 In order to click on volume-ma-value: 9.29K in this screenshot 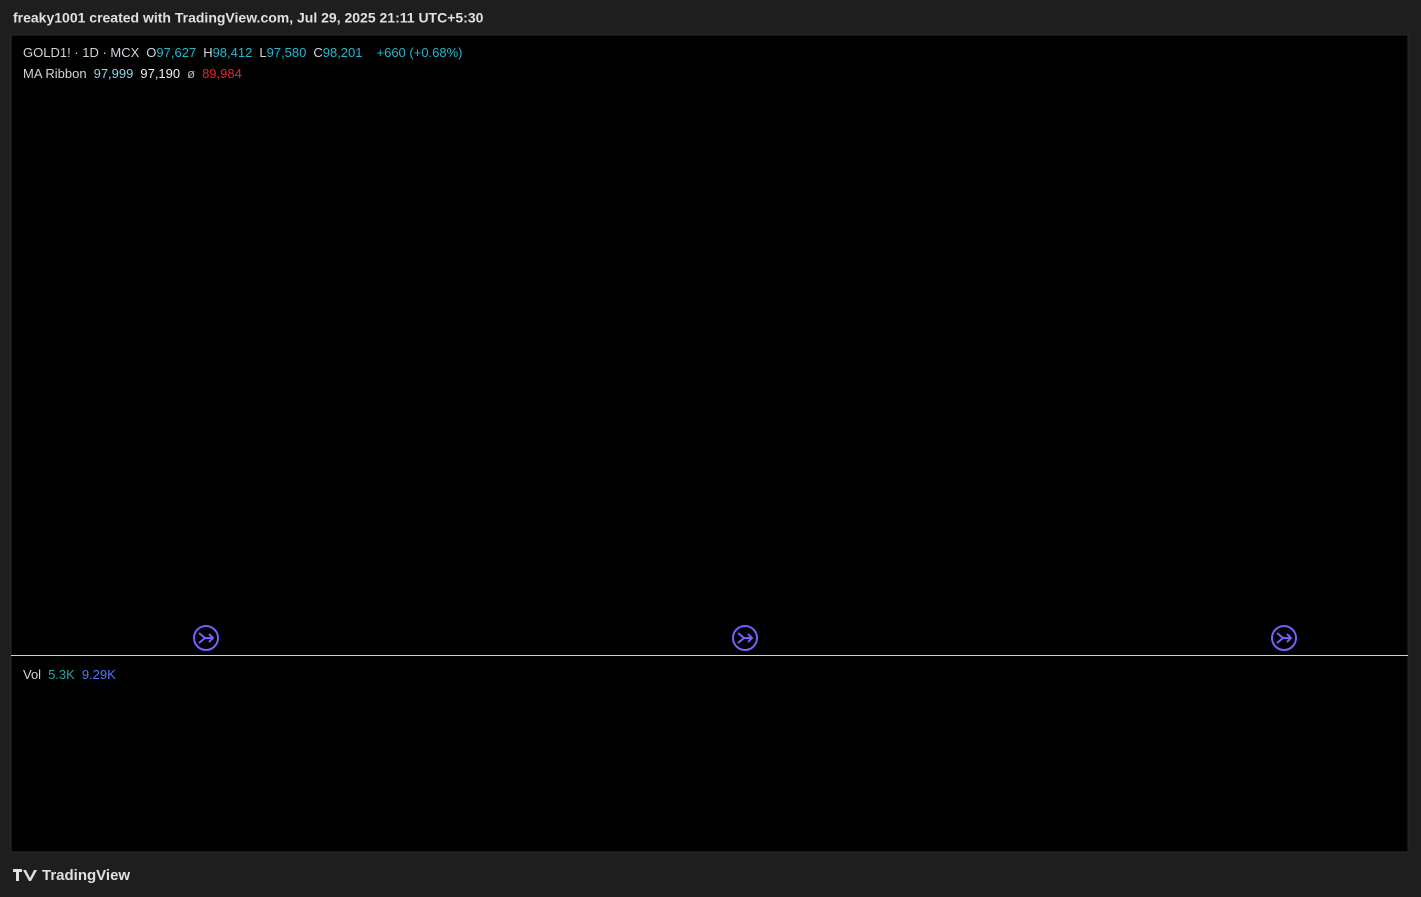, I will do `click(98, 674)`.